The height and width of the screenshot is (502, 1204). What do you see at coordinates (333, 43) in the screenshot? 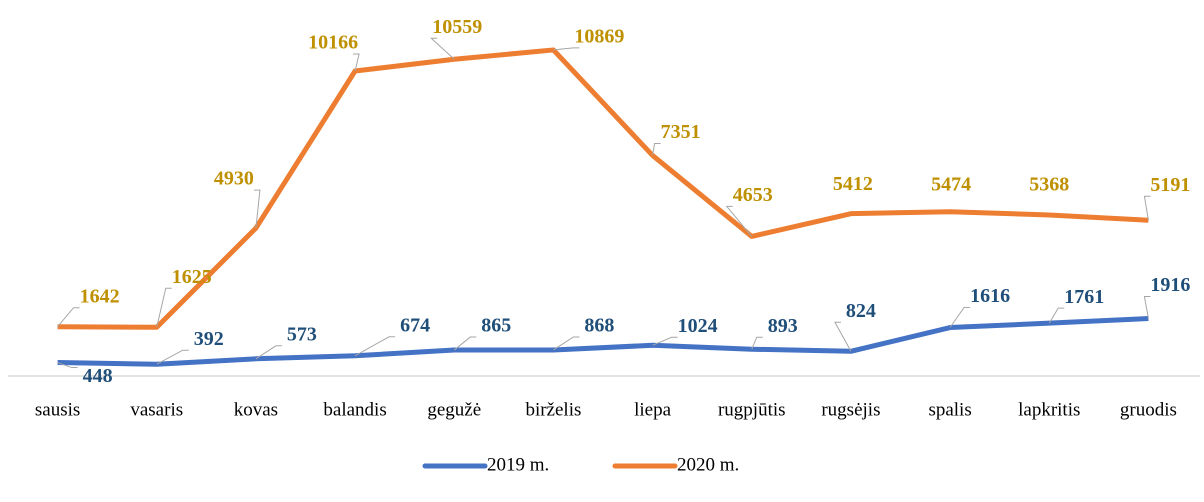
I see `data-label: 10166` at bounding box center [333, 43].